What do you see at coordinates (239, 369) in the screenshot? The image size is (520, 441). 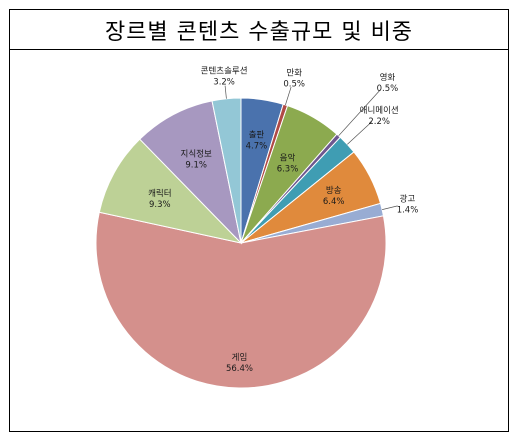 I see `slice-value-label-7: 56.4%` at bounding box center [239, 369].